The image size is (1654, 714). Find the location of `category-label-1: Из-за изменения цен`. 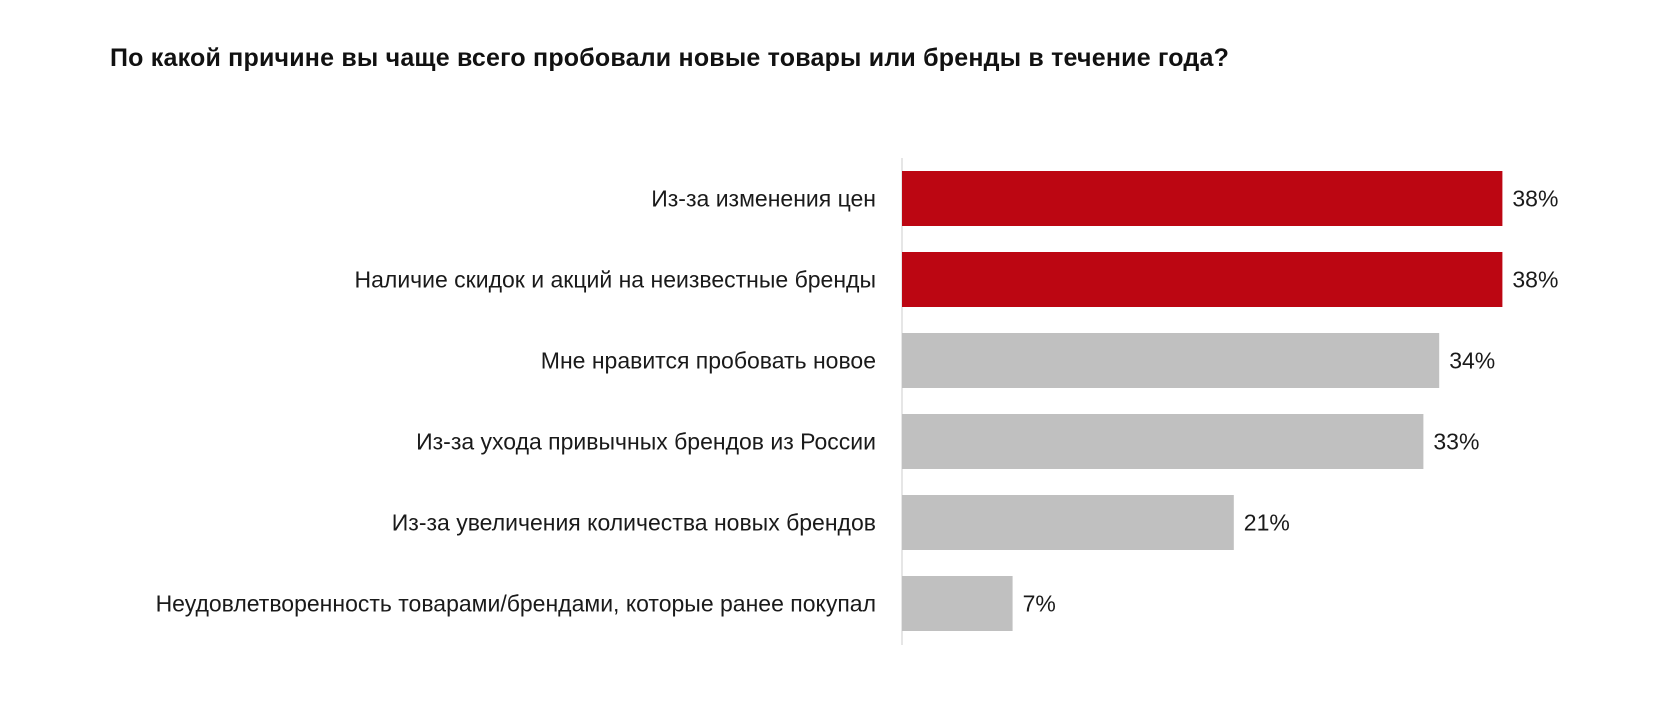

category-label-1: Из-за изменения цен is located at coordinates (763, 199).